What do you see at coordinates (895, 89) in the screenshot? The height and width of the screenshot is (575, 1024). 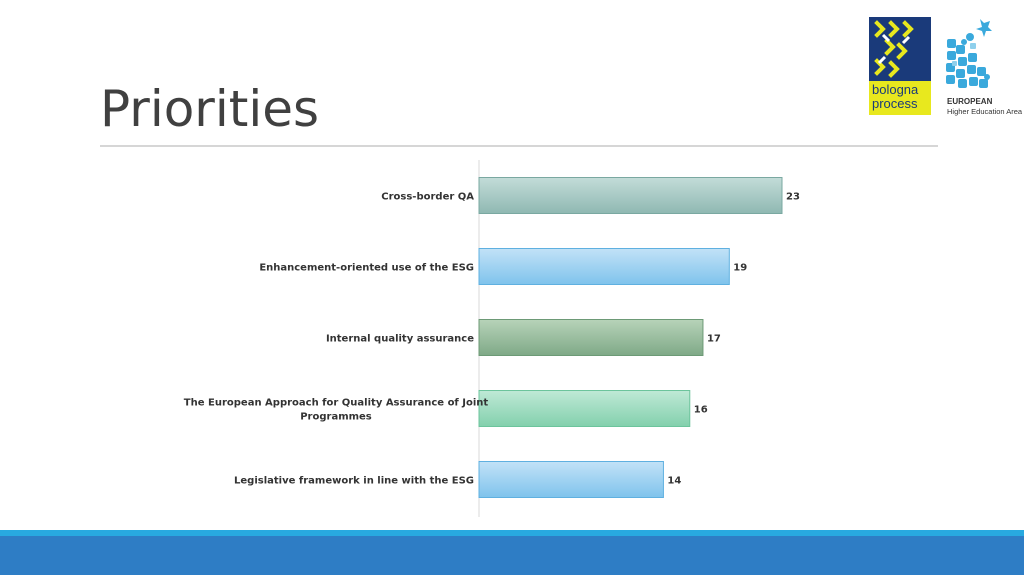 I see `bologna-word: bologna` at bounding box center [895, 89].